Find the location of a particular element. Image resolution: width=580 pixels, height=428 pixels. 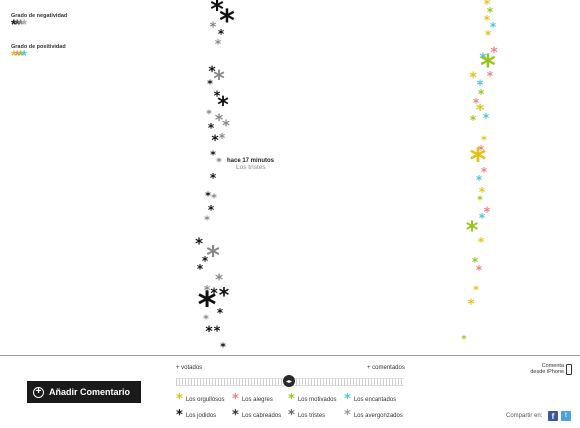

arrows-icon: ◂▸ is located at coordinates (289, 381).